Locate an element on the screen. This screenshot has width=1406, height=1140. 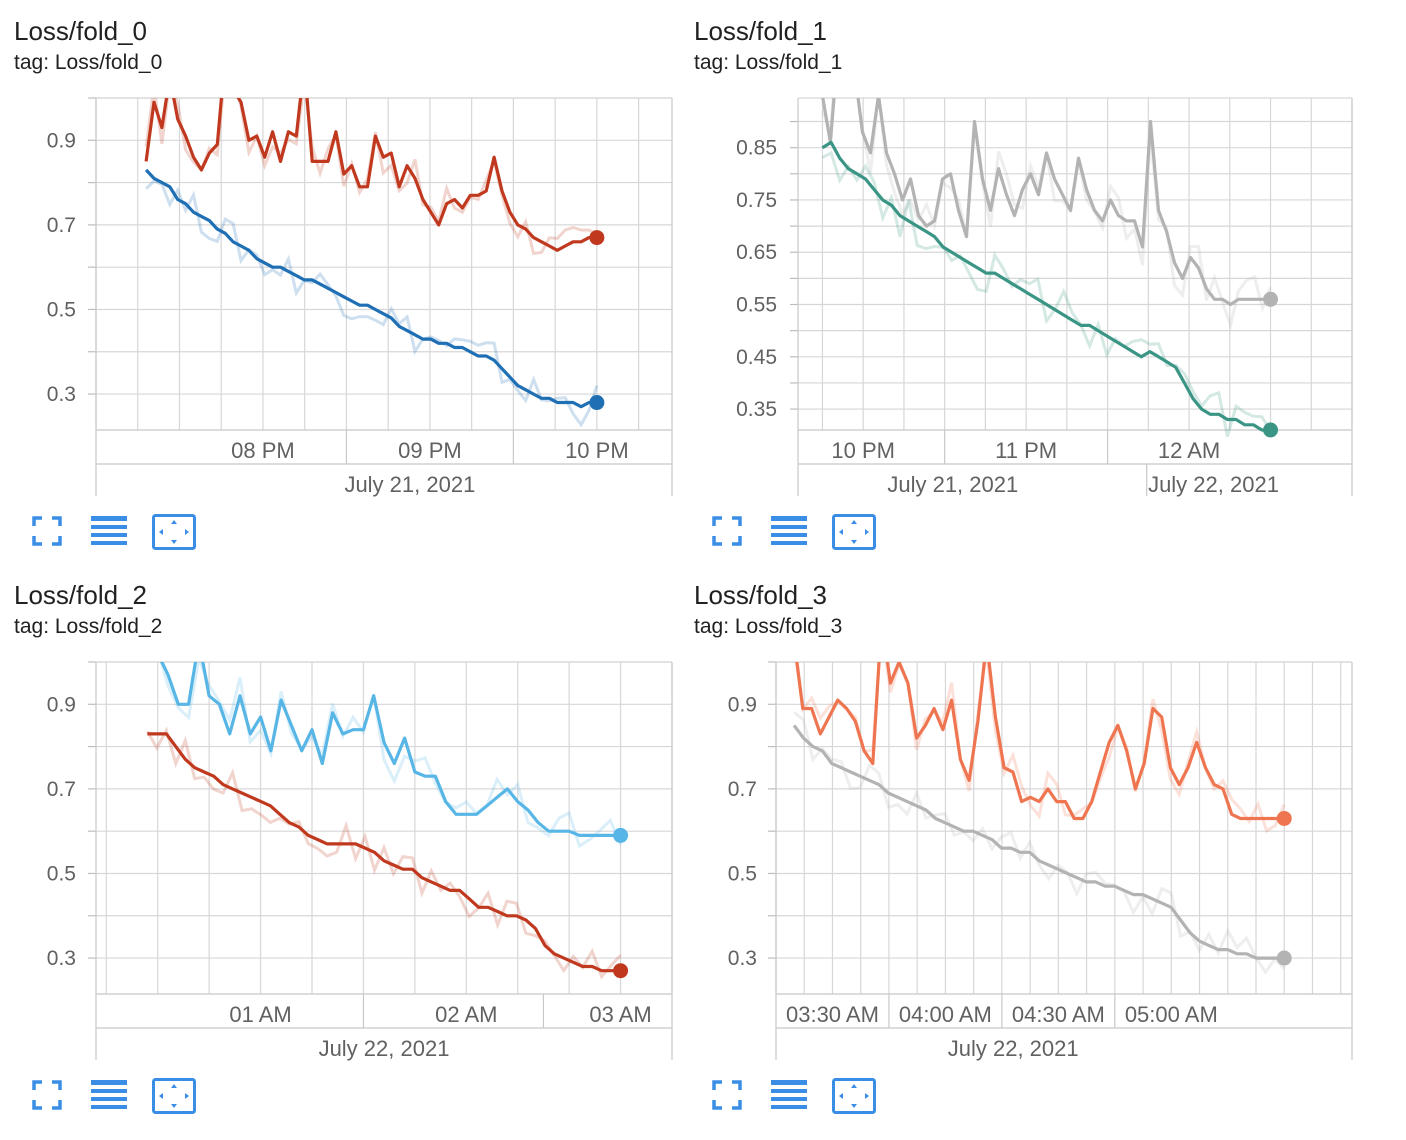
x-axis: 01 AM 02 AM 03 AM July 22, 2021 is located at coordinates (384, 861).